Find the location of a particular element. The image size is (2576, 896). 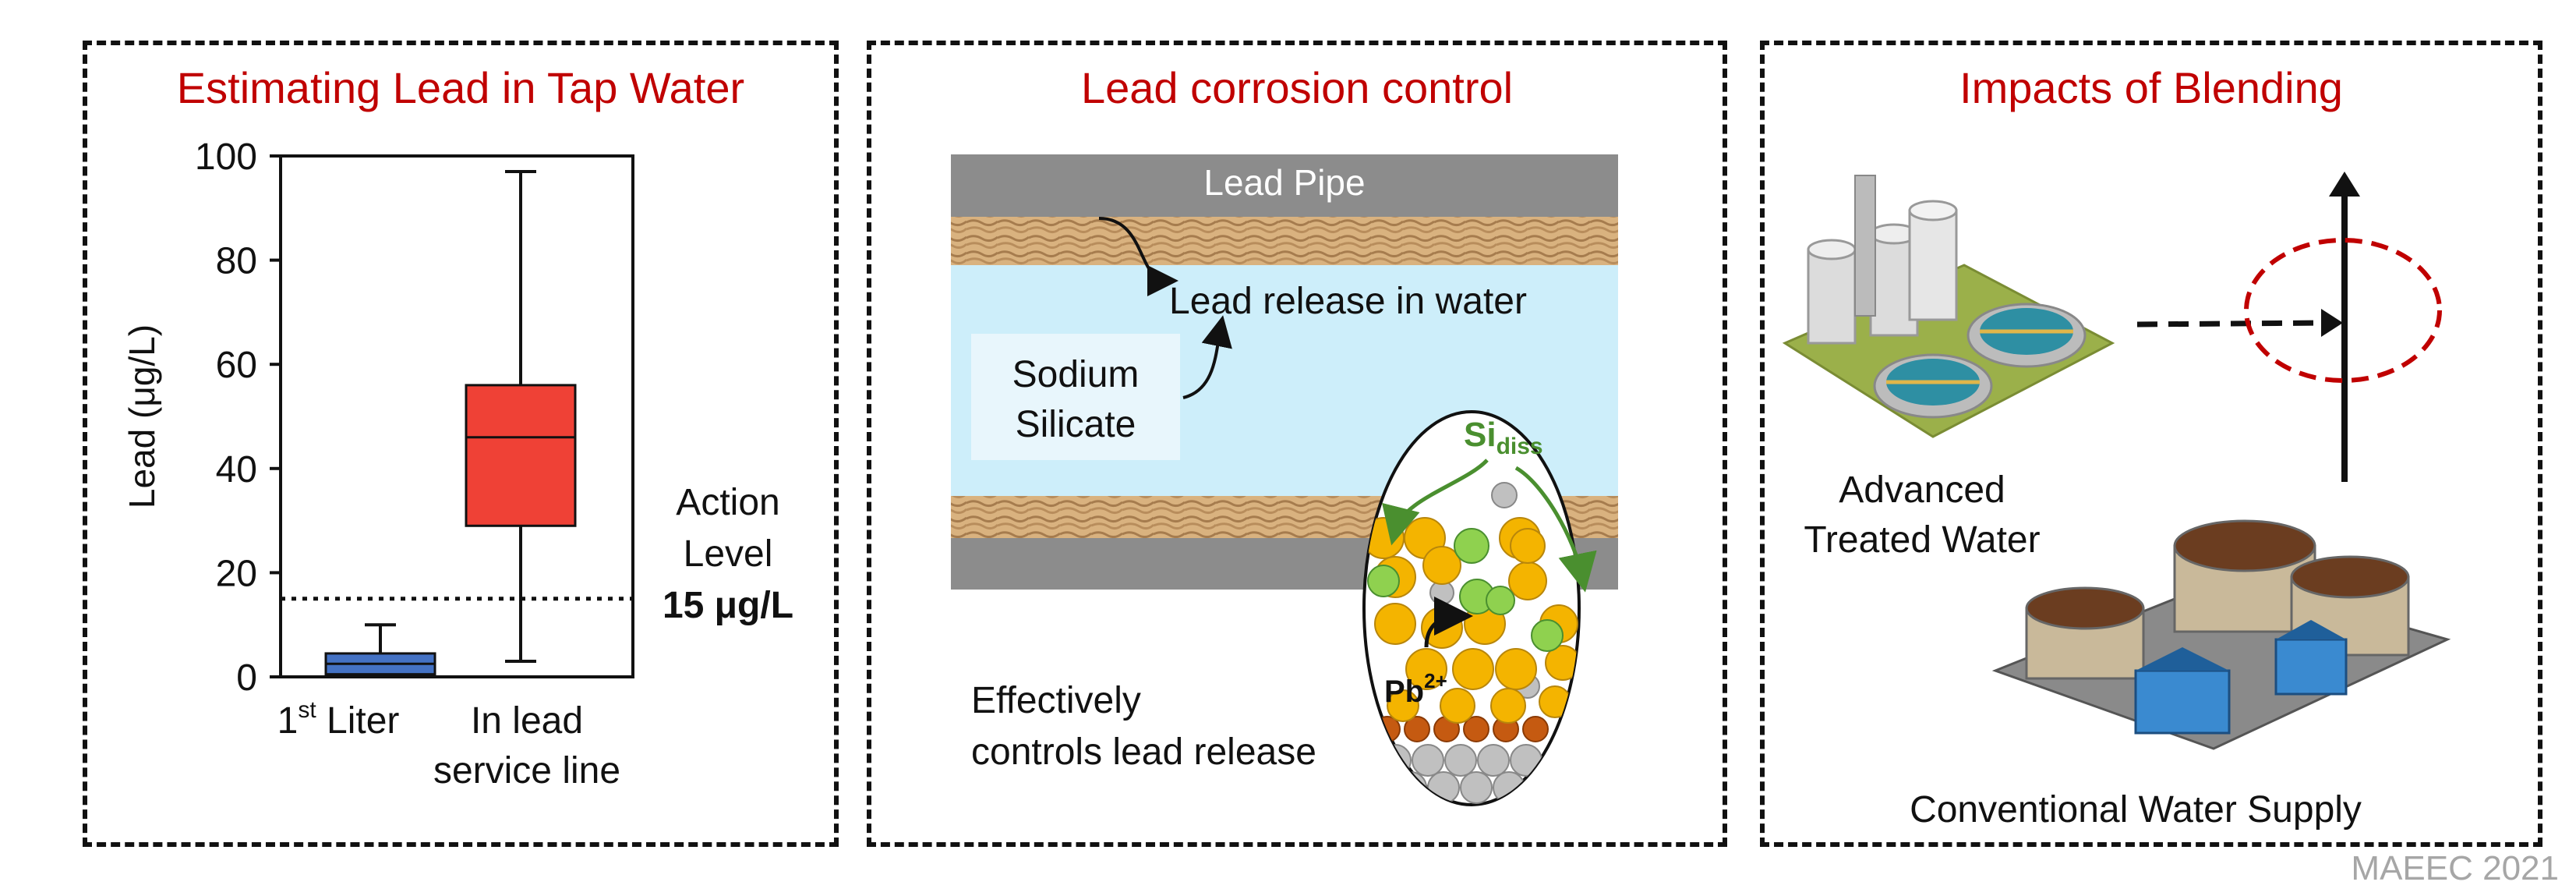

panel-title: Lead corrosion control is located at coordinates (1297, 87).